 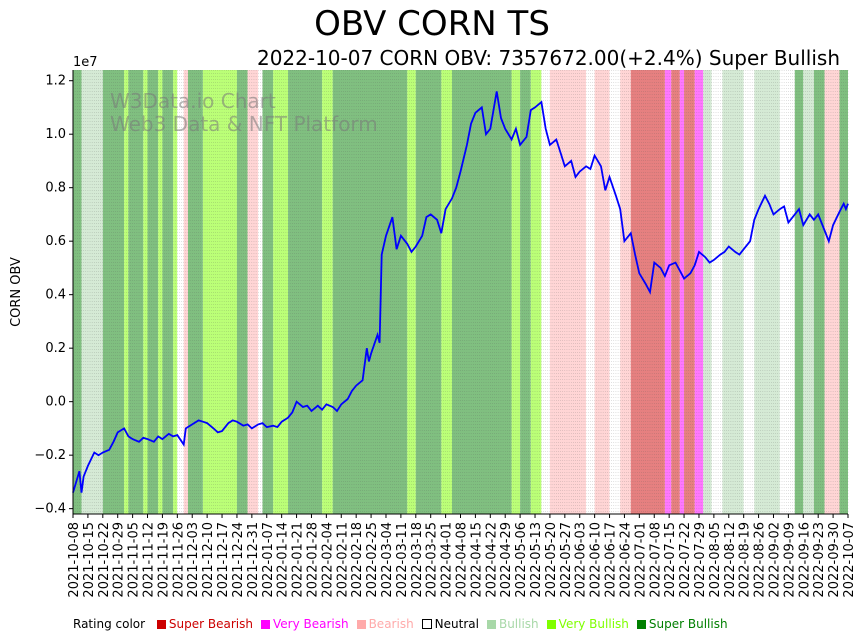 What do you see at coordinates (611, 560) in the screenshot?
I see `x-tick-label: 2022-06-17` at bounding box center [611, 560].